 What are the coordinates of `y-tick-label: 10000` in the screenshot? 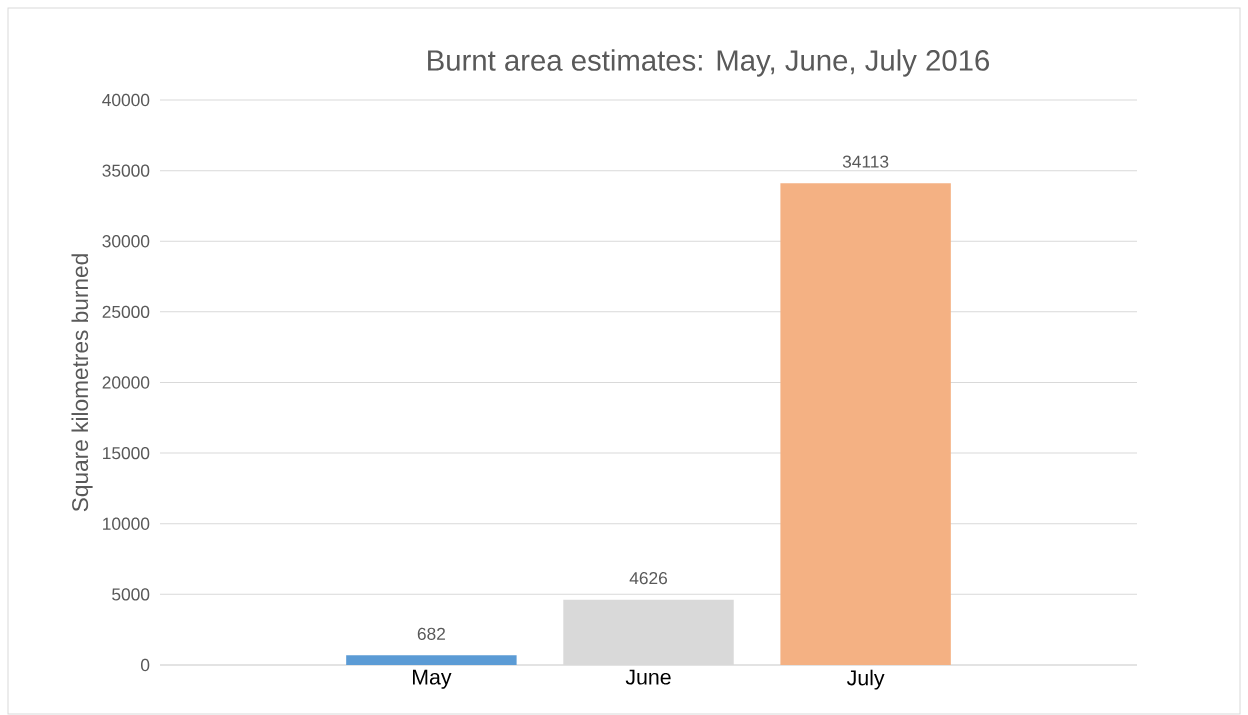 It's located at (126, 523).